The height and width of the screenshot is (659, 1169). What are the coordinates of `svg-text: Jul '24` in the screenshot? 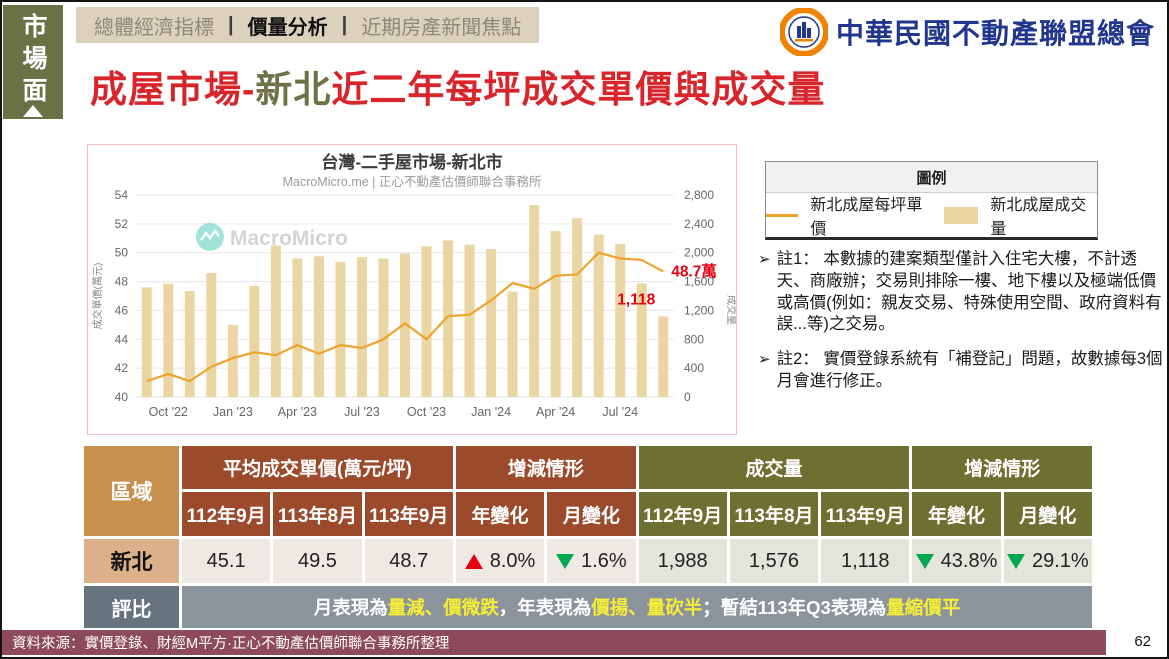 It's located at (620, 412).